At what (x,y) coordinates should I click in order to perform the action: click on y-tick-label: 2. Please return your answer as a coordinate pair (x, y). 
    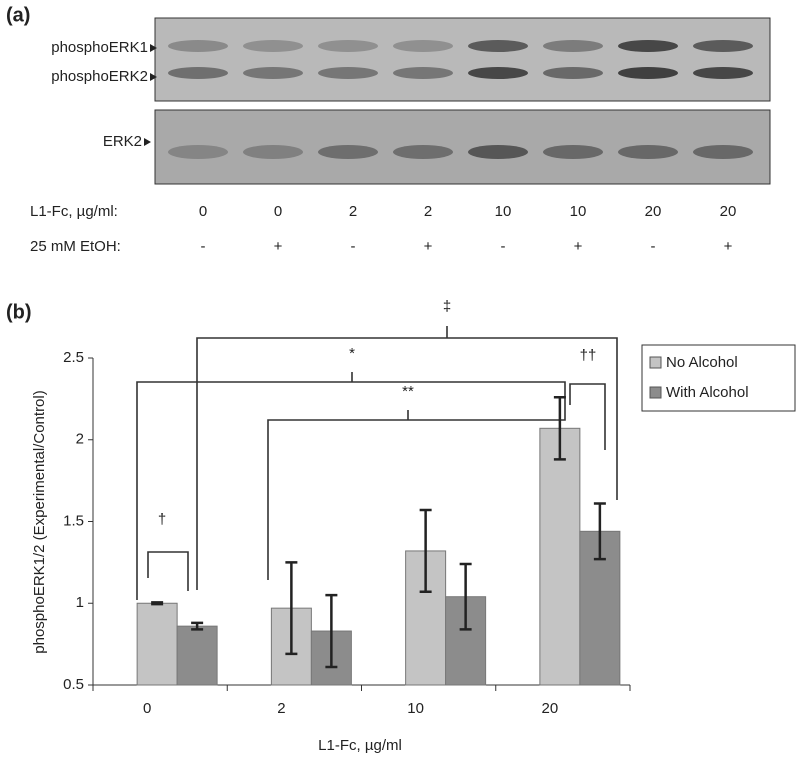
    Looking at the image, I should click on (80, 439).